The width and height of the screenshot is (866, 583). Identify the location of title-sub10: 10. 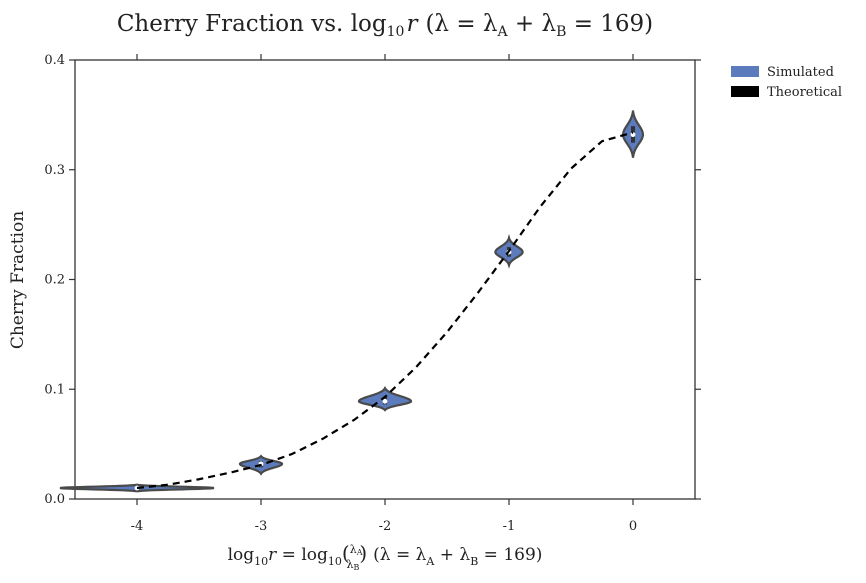
(396, 32).